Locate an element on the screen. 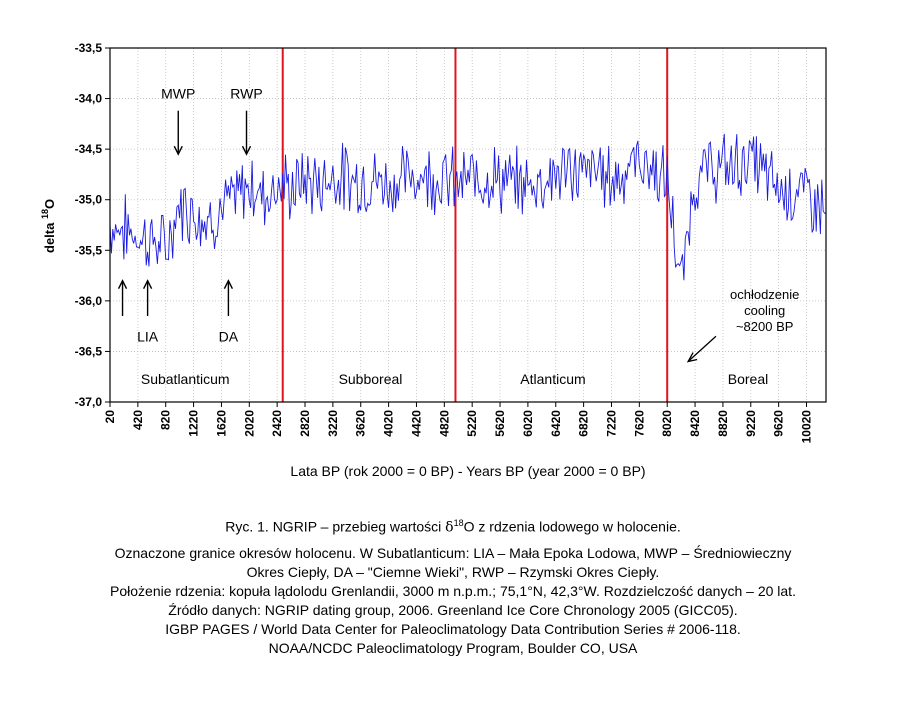  cooling-note-line: ochłodzenie is located at coordinates (764, 294).